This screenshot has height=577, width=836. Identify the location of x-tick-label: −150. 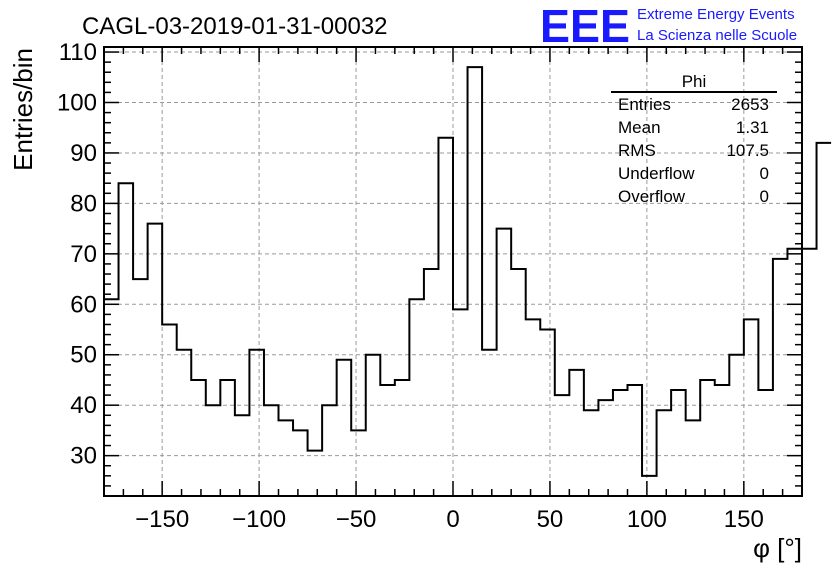
(162, 519).